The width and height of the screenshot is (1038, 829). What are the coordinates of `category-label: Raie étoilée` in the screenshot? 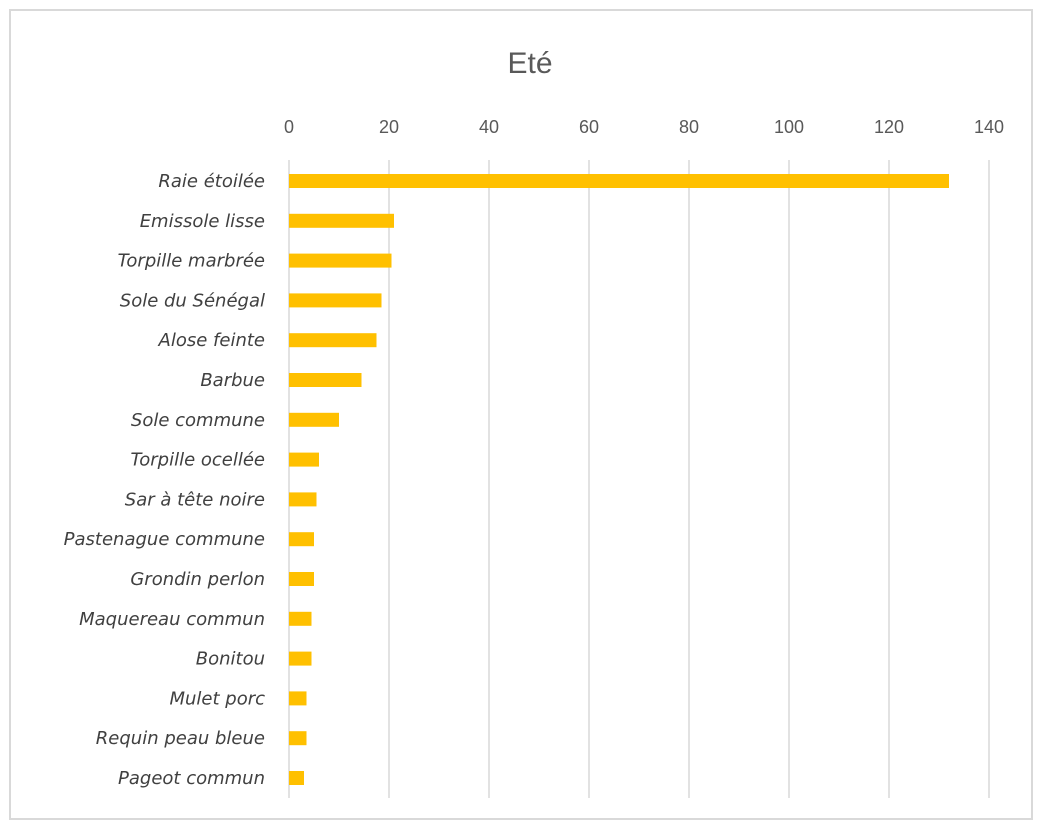 It's located at (211, 181).